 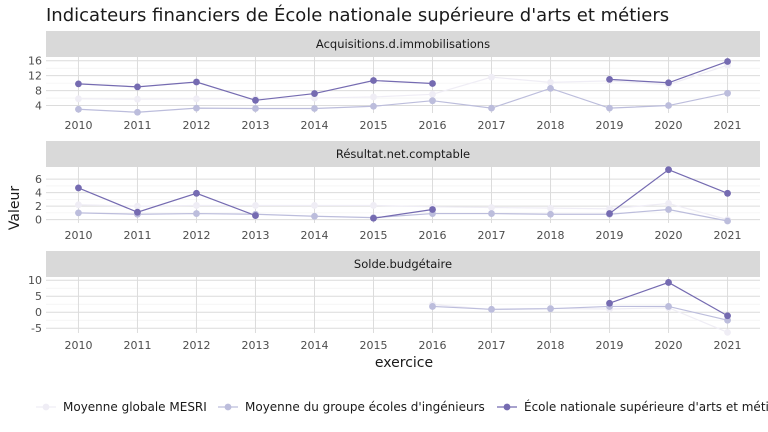 What do you see at coordinates (36, 328) in the screenshot?
I see `y-tick-label: -5` at bounding box center [36, 328].